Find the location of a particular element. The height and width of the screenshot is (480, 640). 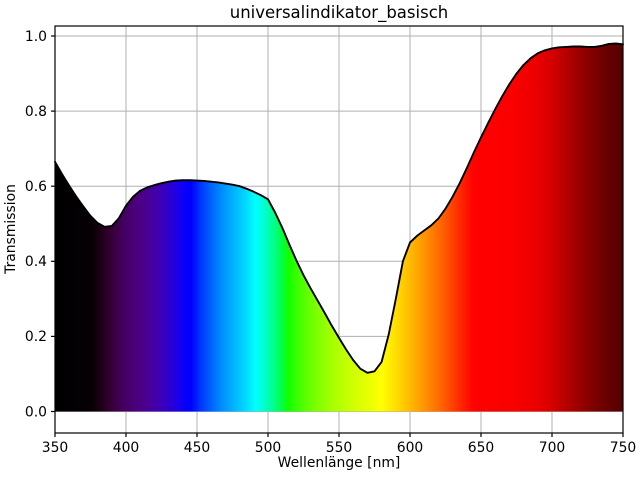

x-tick-label: 500 is located at coordinates (268, 448).